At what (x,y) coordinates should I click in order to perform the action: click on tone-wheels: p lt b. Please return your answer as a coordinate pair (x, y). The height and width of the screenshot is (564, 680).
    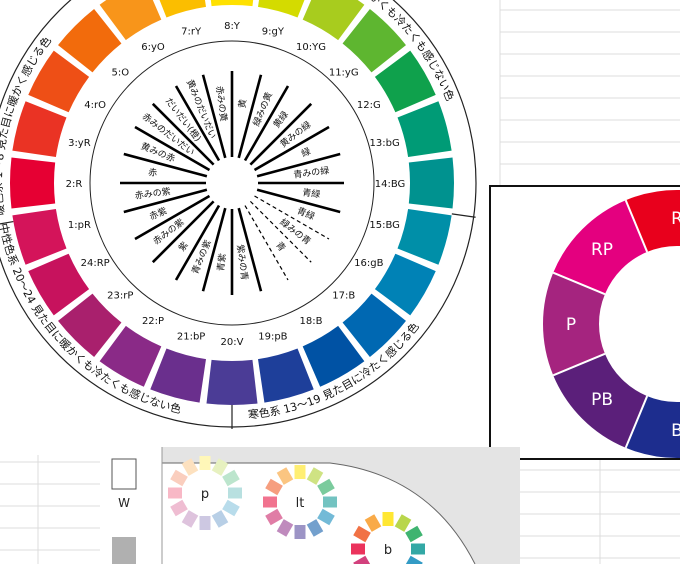
    Looking at the image, I should click on (296, 510).